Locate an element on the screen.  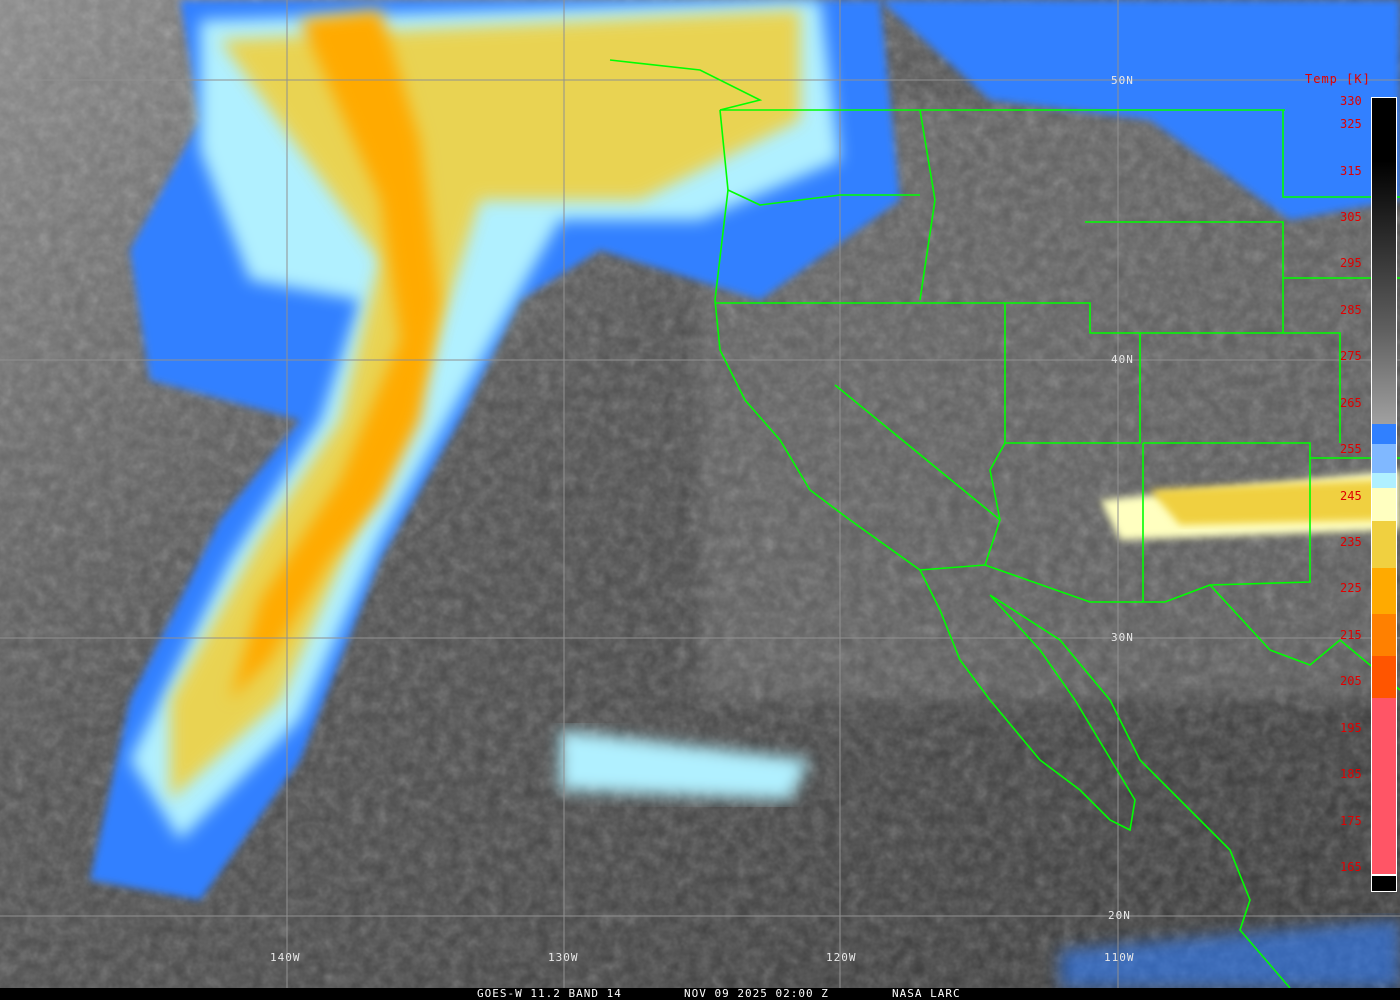
legend-tick: 305 is located at coordinates (1351, 217).